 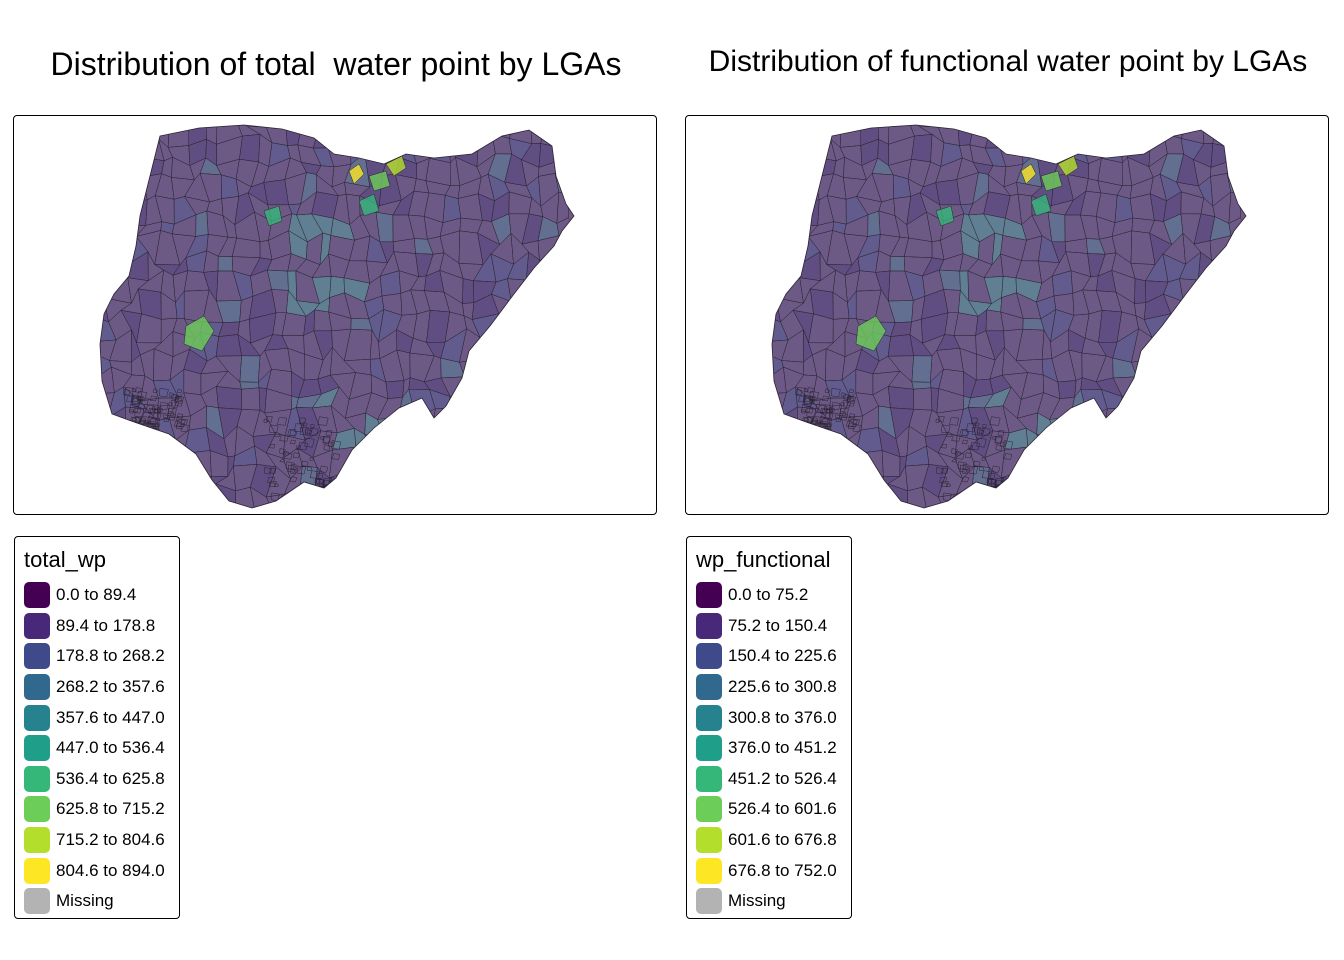 What do you see at coordinates (94, 595) in the screenshot?
I see `legend-item: 0.0 to 89.4` at bounding box center [94, 595].